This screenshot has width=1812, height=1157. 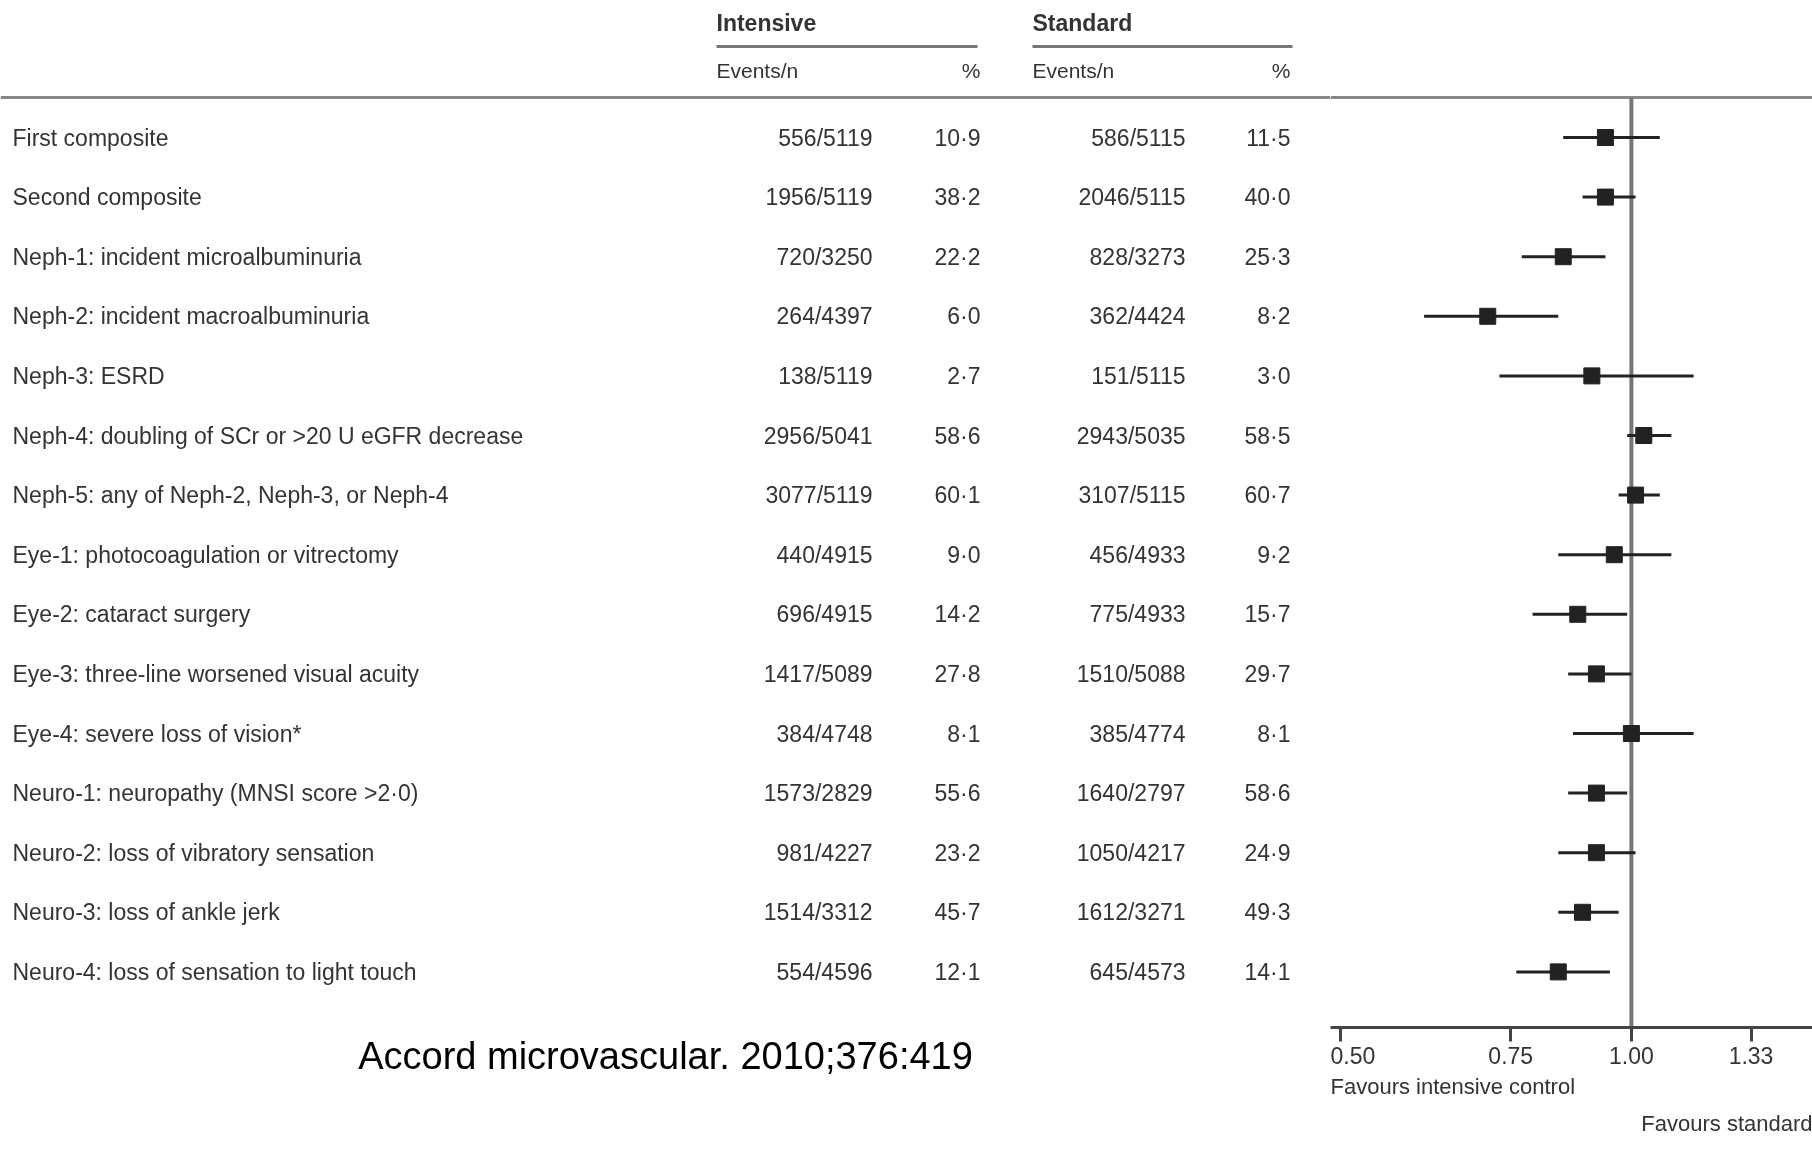 What do you see at coordinates (1453, 1086) in the screenshot?
I see `text: Favours intensive control` at bounding box center [1453, 1086].